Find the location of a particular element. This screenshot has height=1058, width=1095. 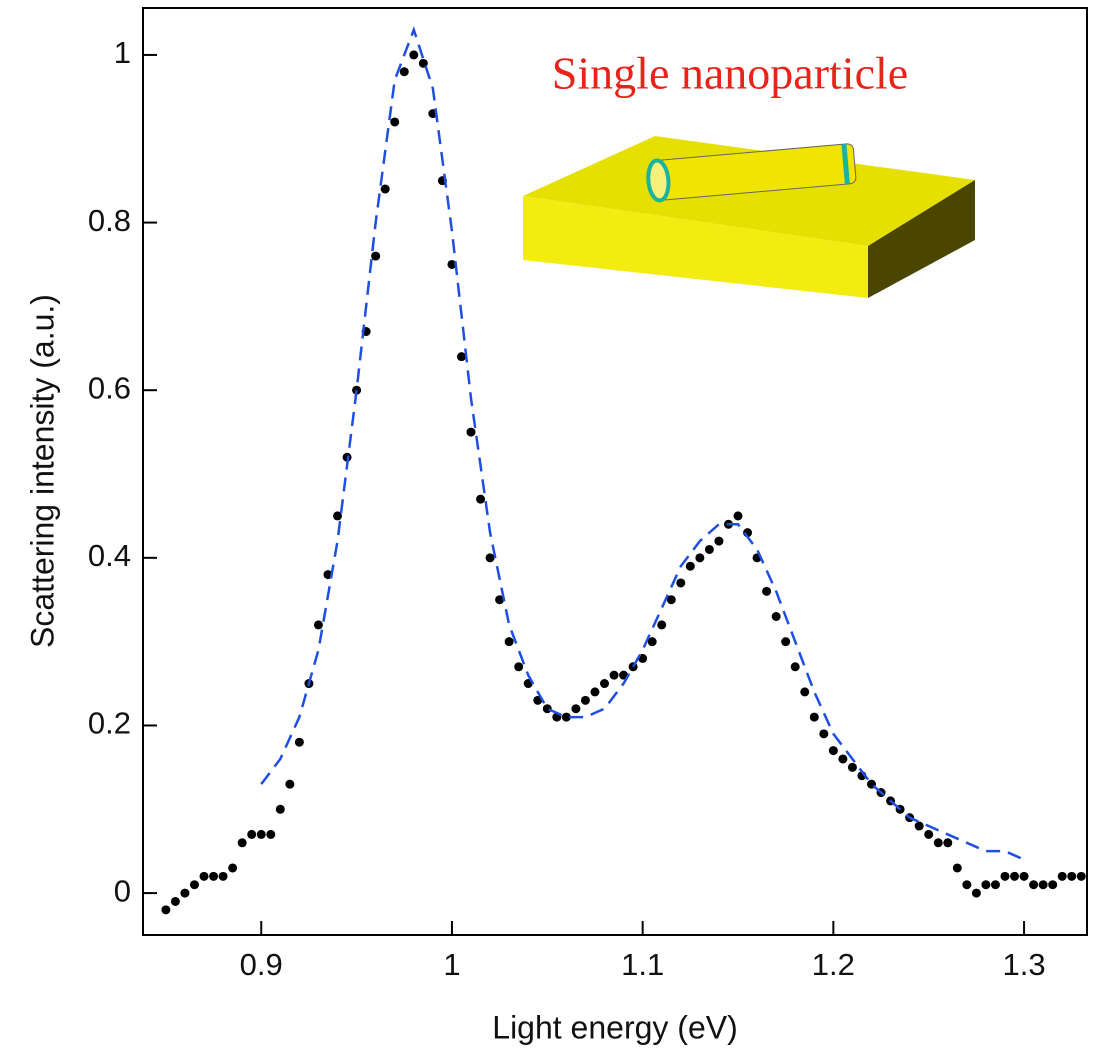

y-tick-label: 1 is located at coordinates (122, 52).